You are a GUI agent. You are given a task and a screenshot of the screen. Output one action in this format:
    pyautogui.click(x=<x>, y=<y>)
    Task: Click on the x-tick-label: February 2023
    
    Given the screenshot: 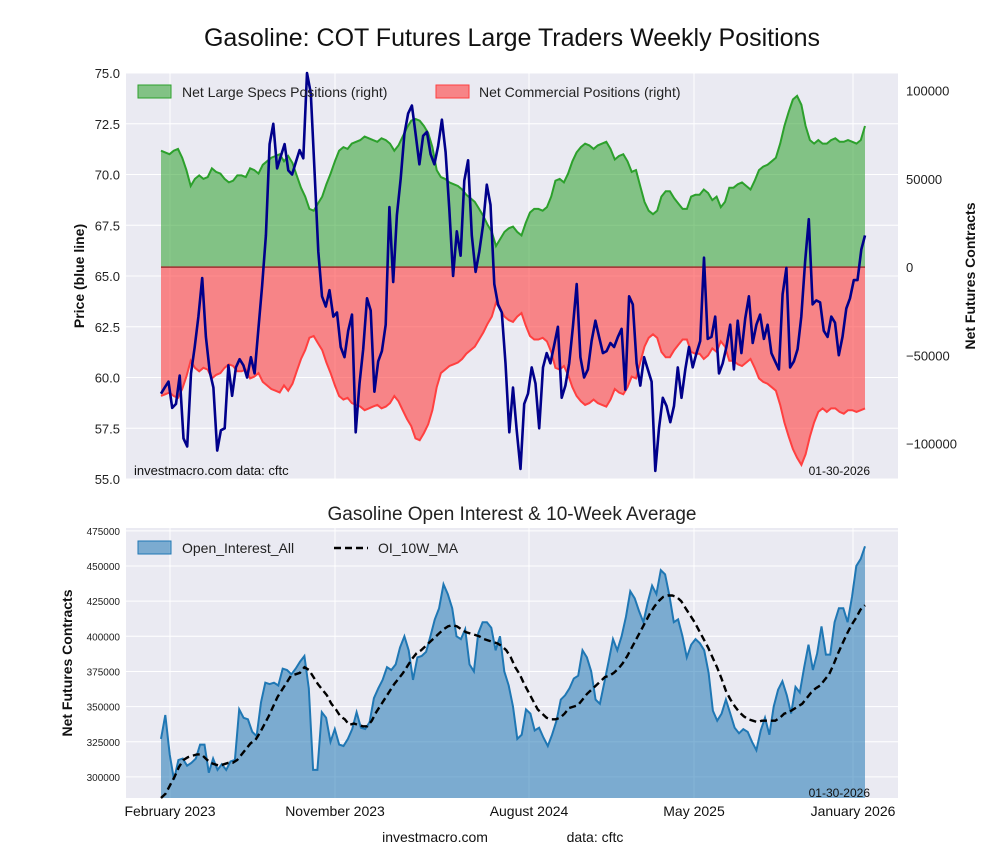 What is the action you would take?
    pyautogui.click(x=169, y=811)
    